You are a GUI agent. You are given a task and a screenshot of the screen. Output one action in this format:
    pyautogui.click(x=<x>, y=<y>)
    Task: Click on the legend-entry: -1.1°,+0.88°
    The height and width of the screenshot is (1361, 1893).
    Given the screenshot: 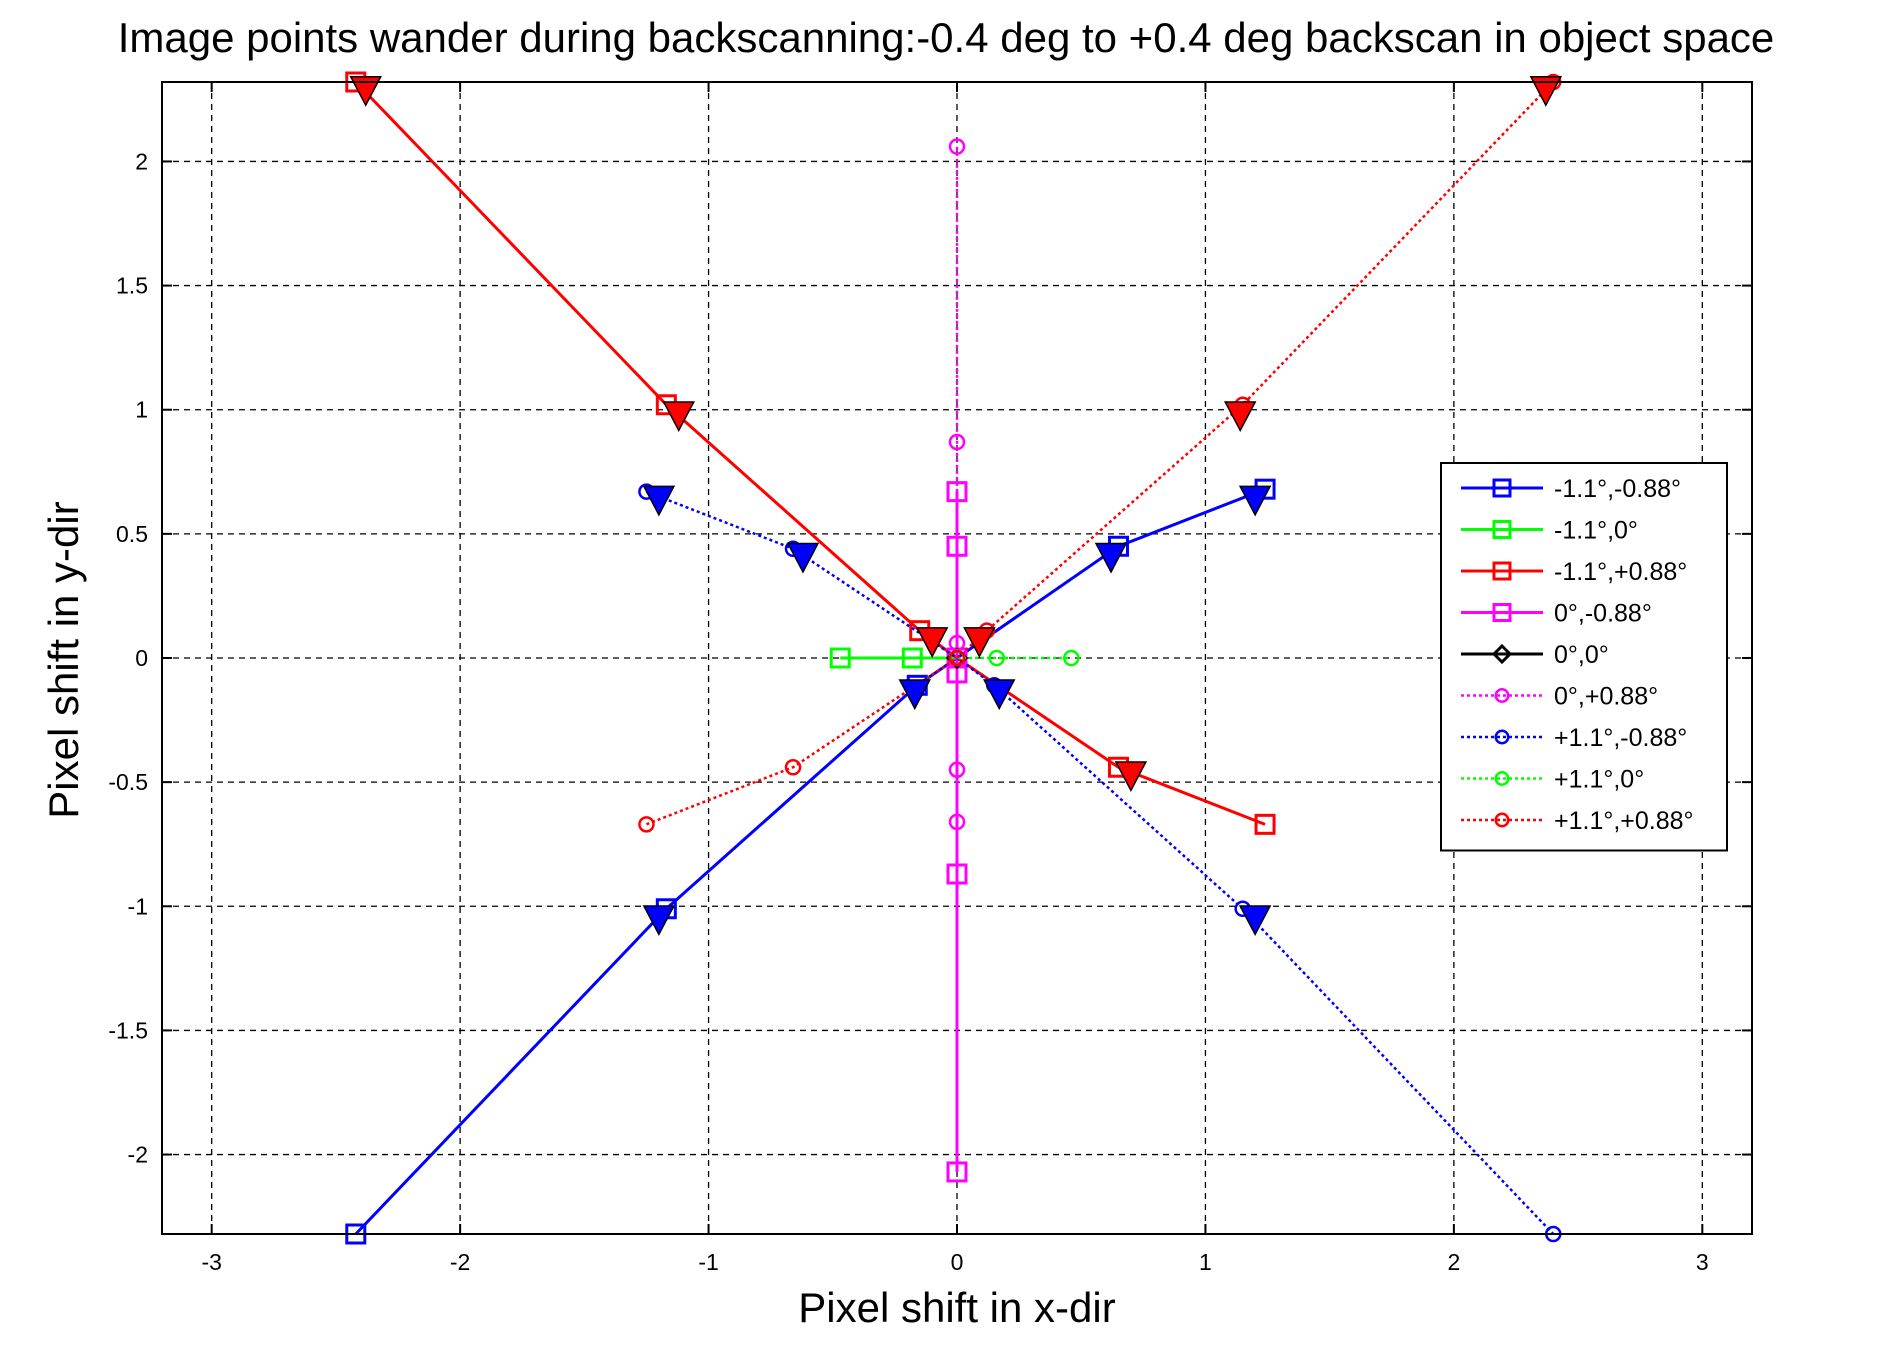 What is the action you would take?
    pyautogui.click(x=1620, y=572)
    